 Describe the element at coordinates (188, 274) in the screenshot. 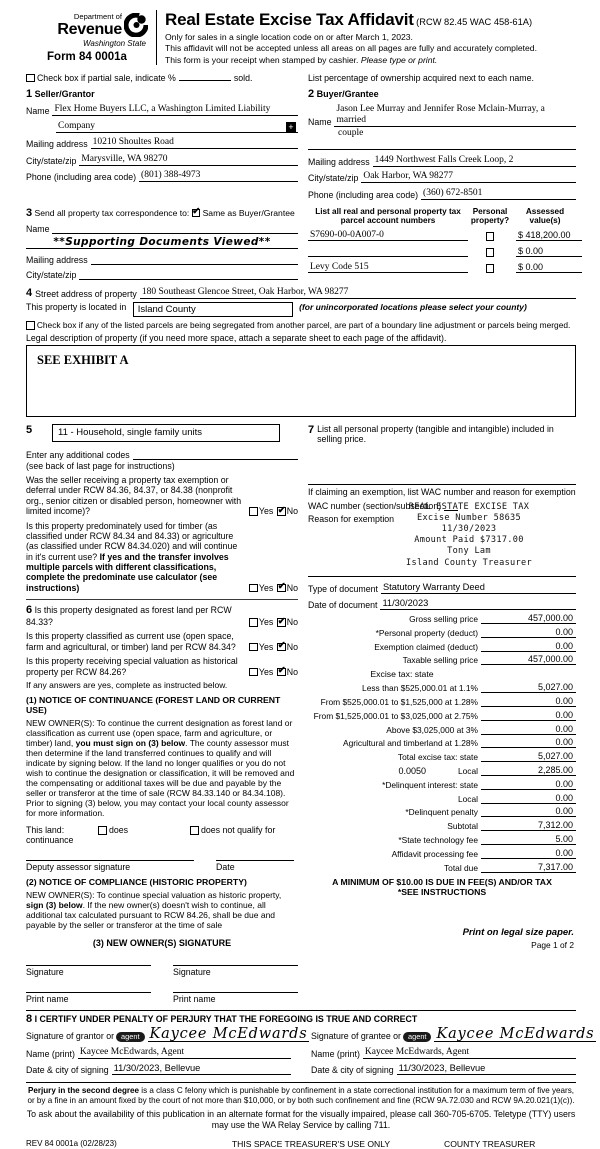

I see `correspondence-city-field` at that location.